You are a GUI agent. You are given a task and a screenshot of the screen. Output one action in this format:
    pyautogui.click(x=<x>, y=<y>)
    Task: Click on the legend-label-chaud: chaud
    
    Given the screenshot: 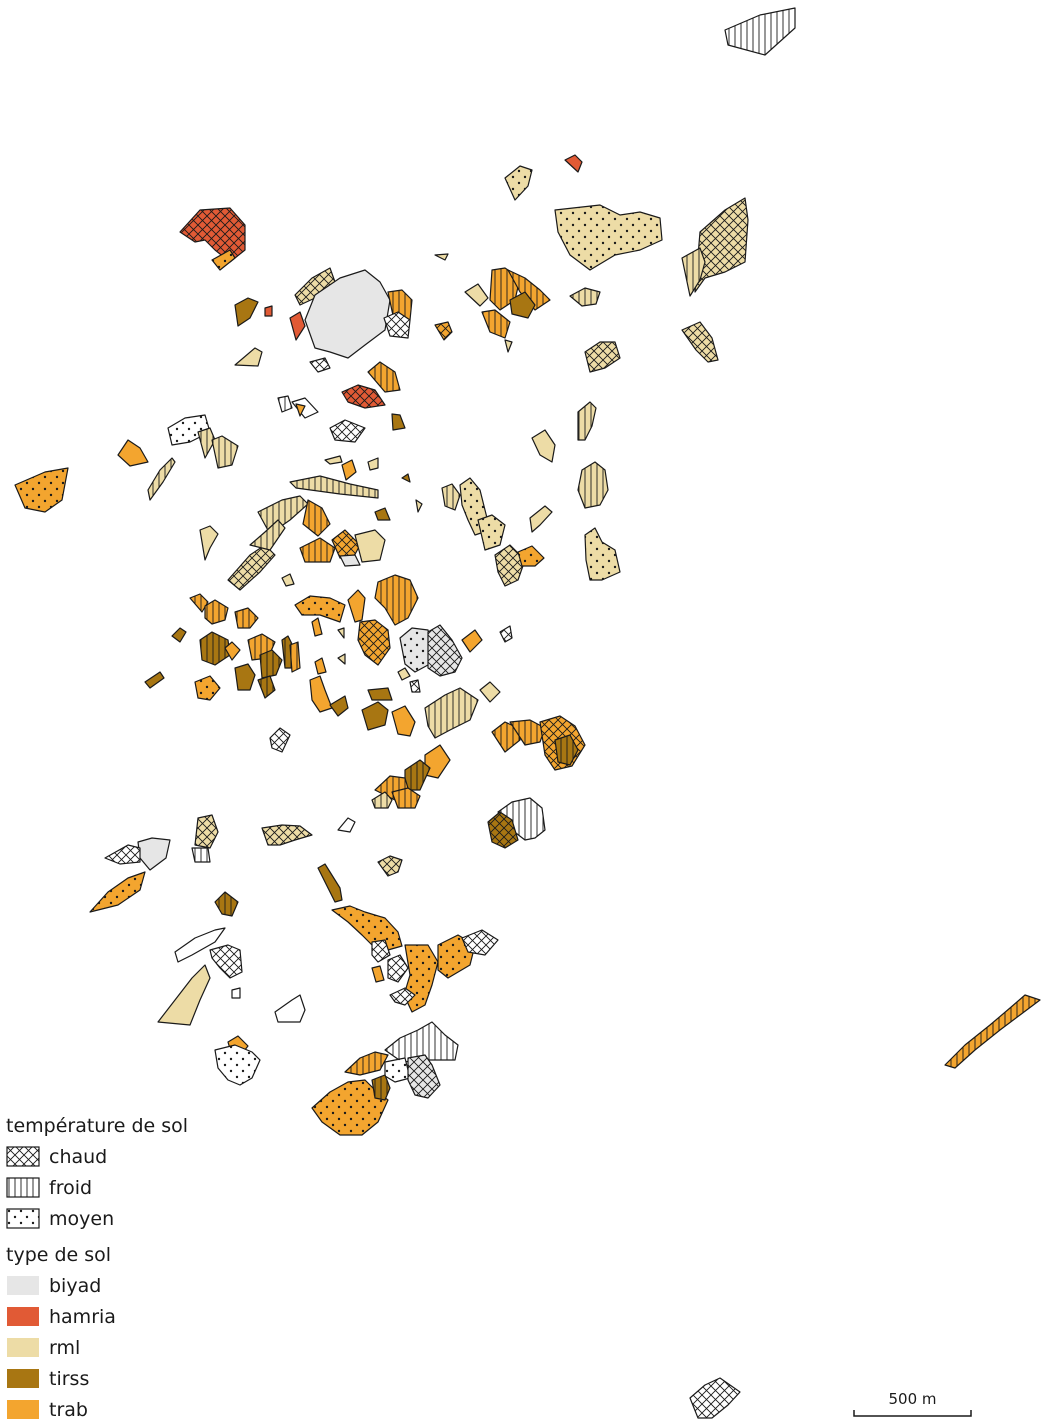 What is the action you would take?
    pyautogui.click(x=78, y=1156)
    